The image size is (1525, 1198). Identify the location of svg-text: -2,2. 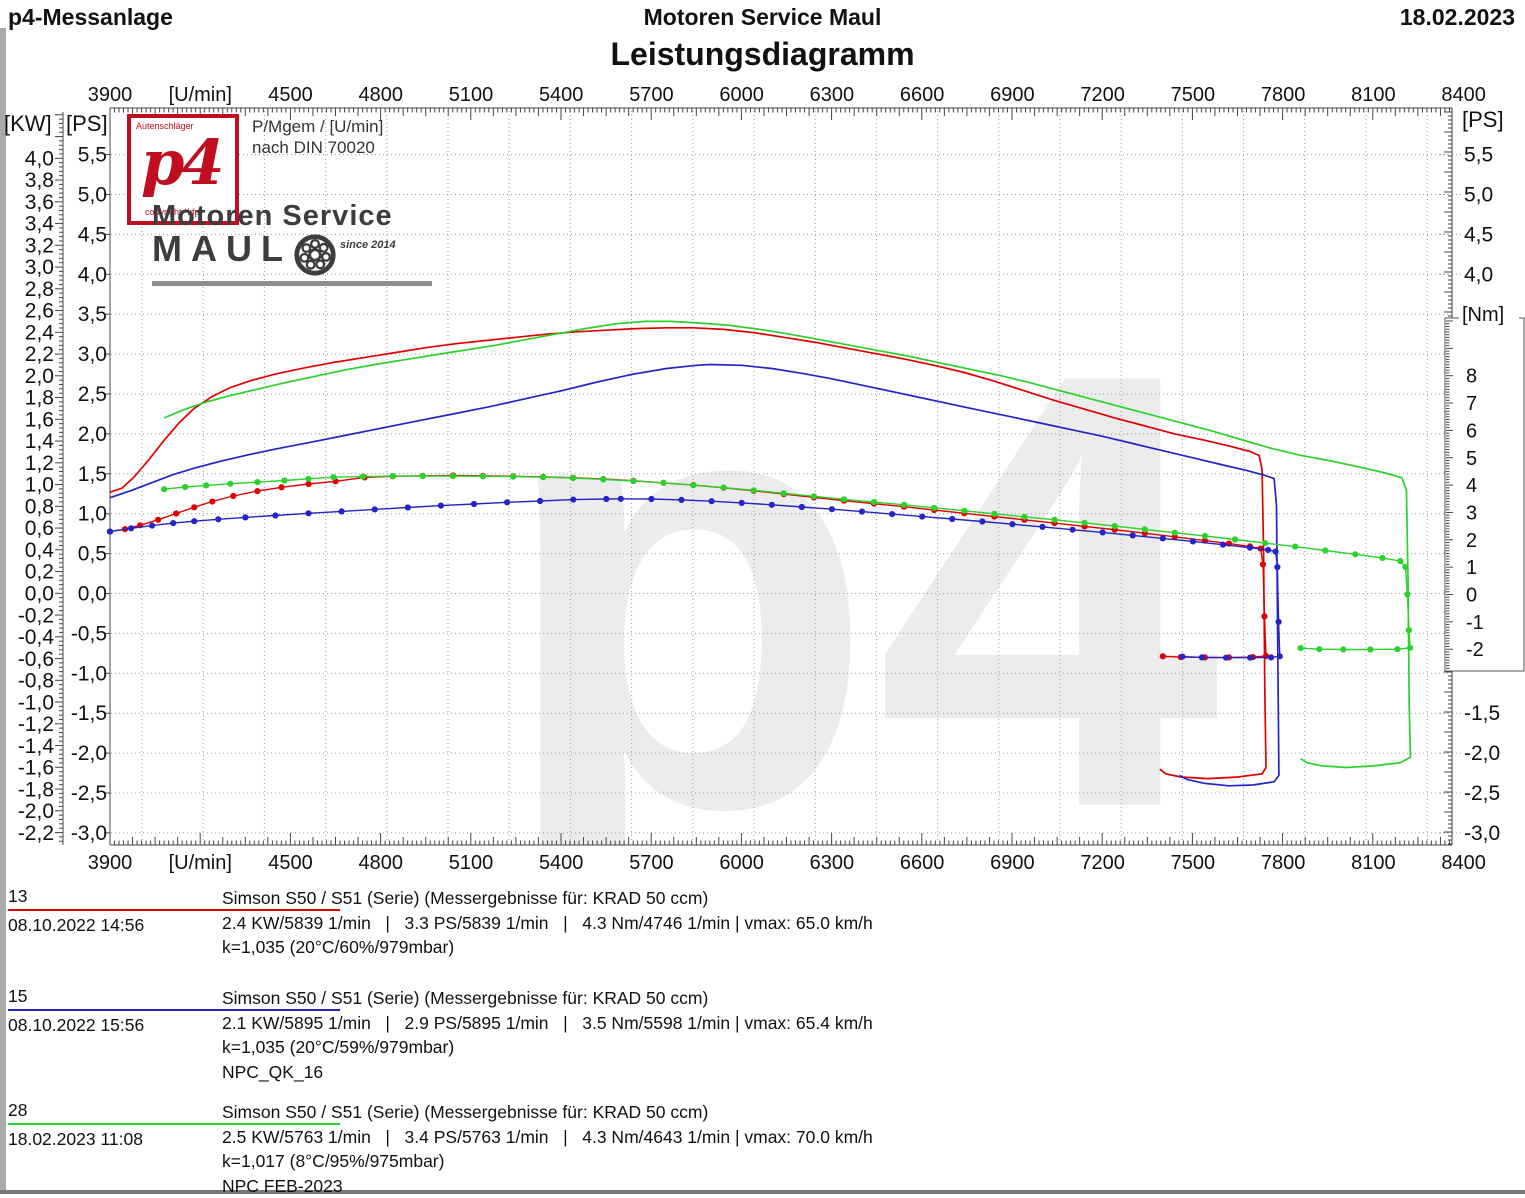
(36, 833).